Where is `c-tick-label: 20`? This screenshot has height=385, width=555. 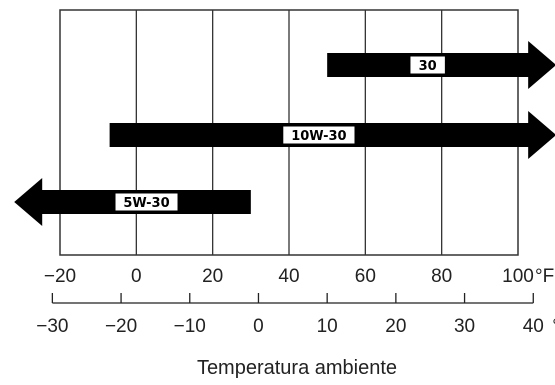 c-tick-label: 20 is located at coordinates (395, 326).